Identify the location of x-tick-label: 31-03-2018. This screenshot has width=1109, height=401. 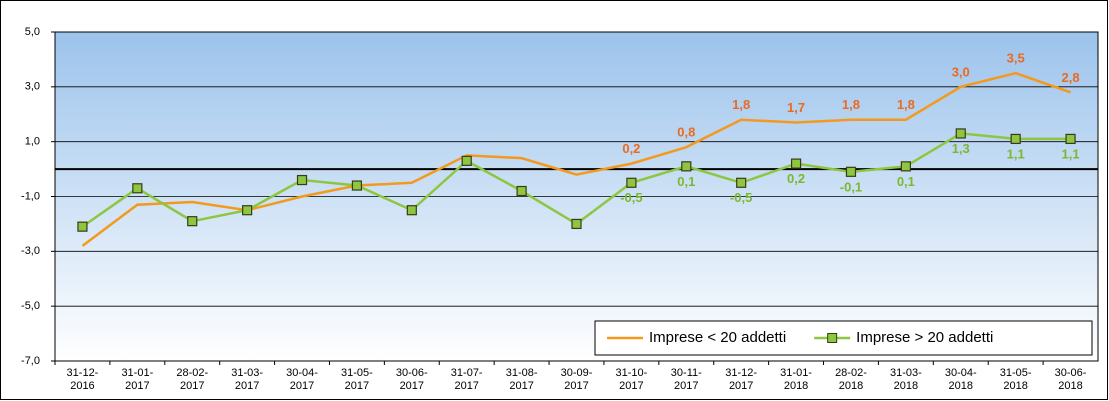
(906, 379).